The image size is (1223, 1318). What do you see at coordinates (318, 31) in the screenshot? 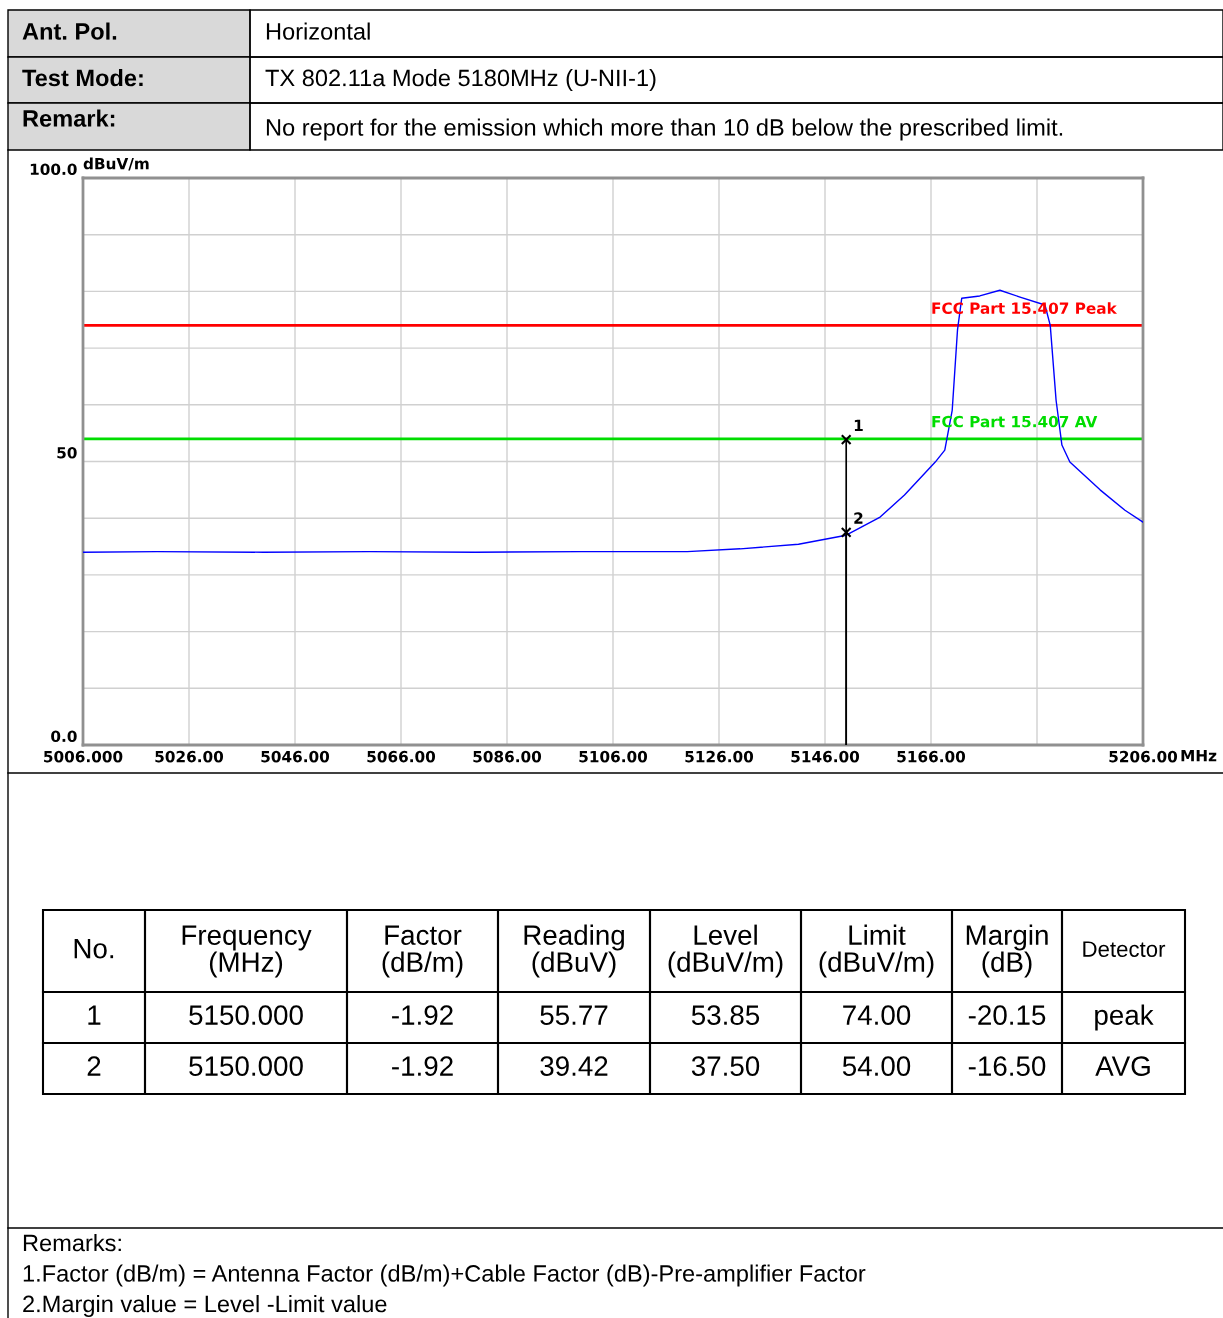
I see `text: Horizontal` at bounding box center [318, 31].